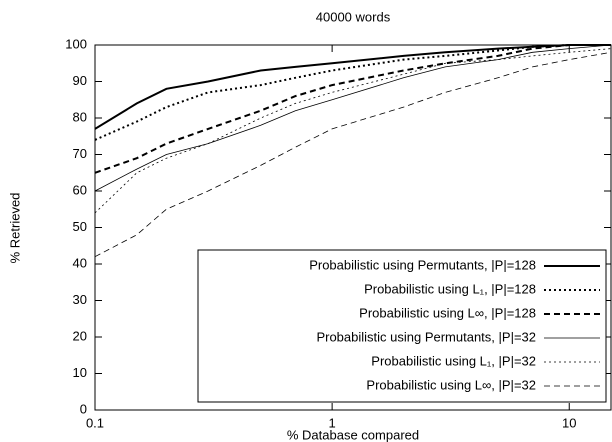  I want to click on legend-label: Probabilistic using L₁, |P|=128, so click(450, 288).